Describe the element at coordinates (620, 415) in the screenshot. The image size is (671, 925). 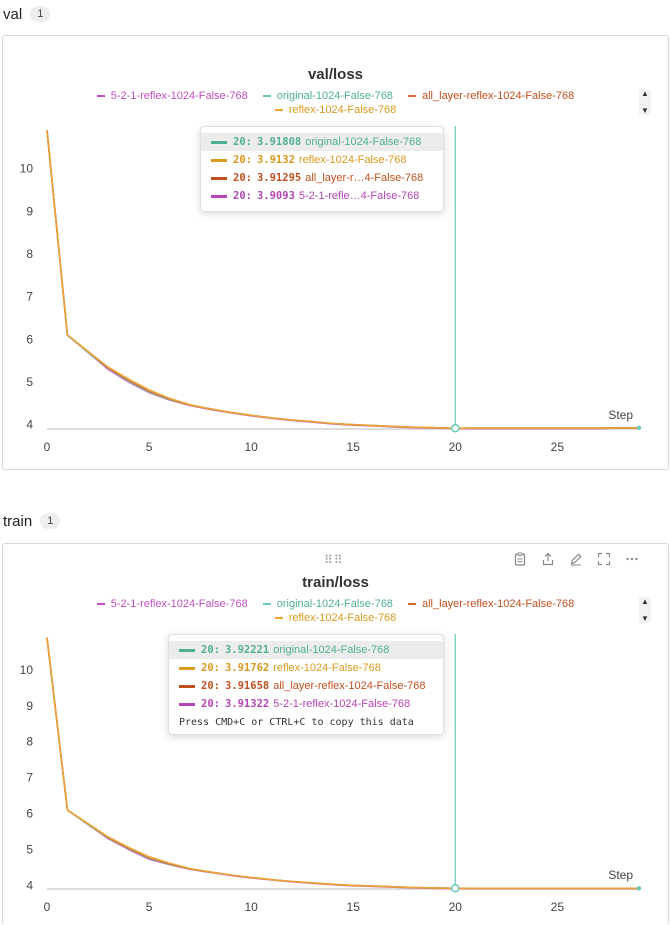
I see `x-axis-label: Step` at that location.